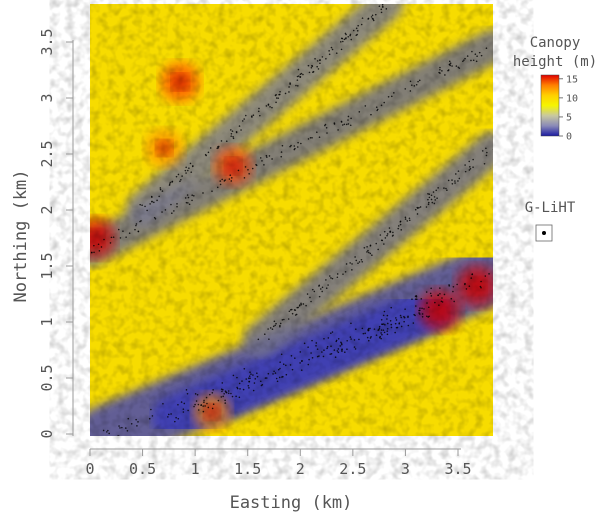 The image size is (600, 520). Describe the element at coordinates (142, 469) in the screenshot. I see `x-tick-label: 0.5` at that location.